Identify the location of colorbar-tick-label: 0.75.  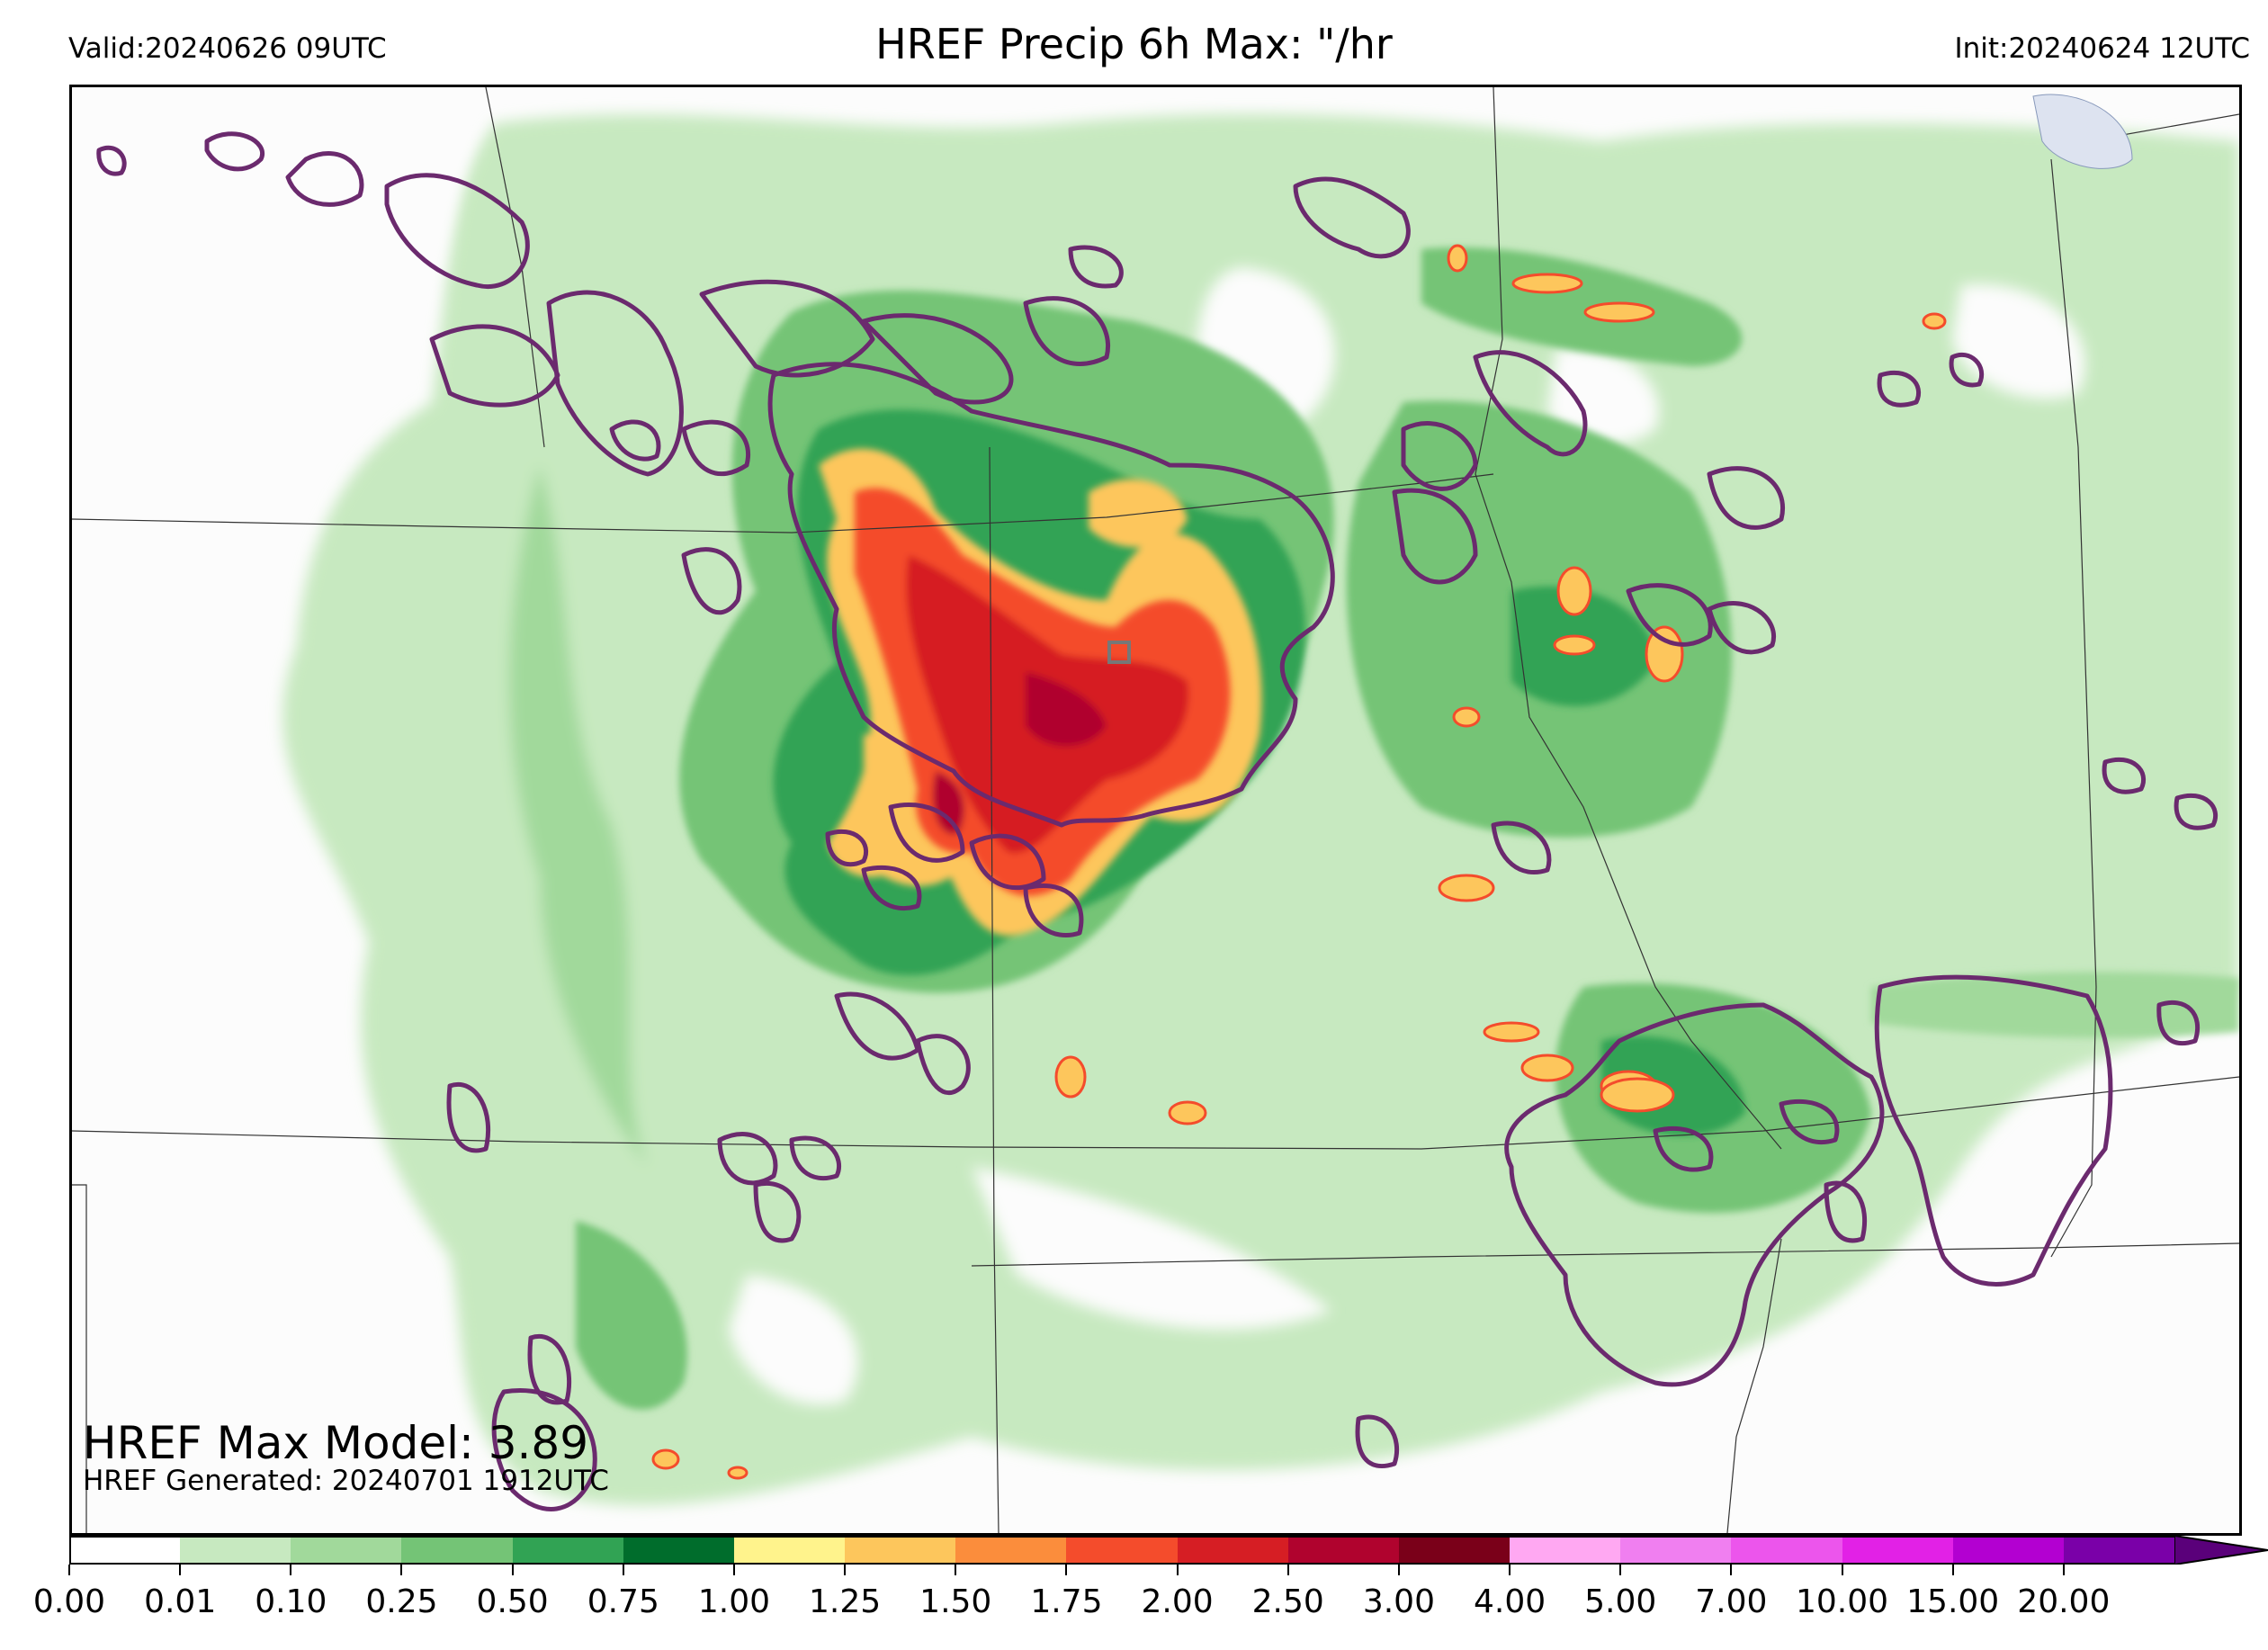
(623, 1601).